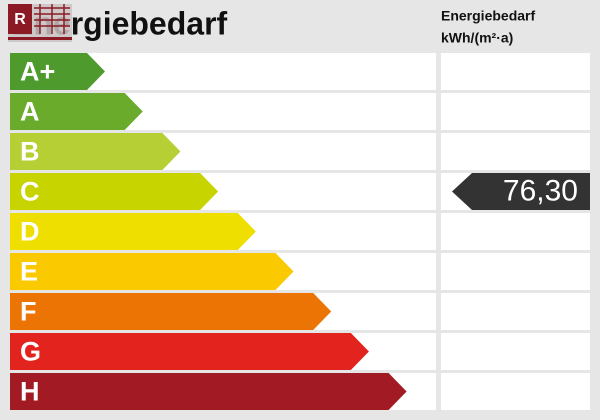  I want to click on class-label: A+, so click(37, 72).